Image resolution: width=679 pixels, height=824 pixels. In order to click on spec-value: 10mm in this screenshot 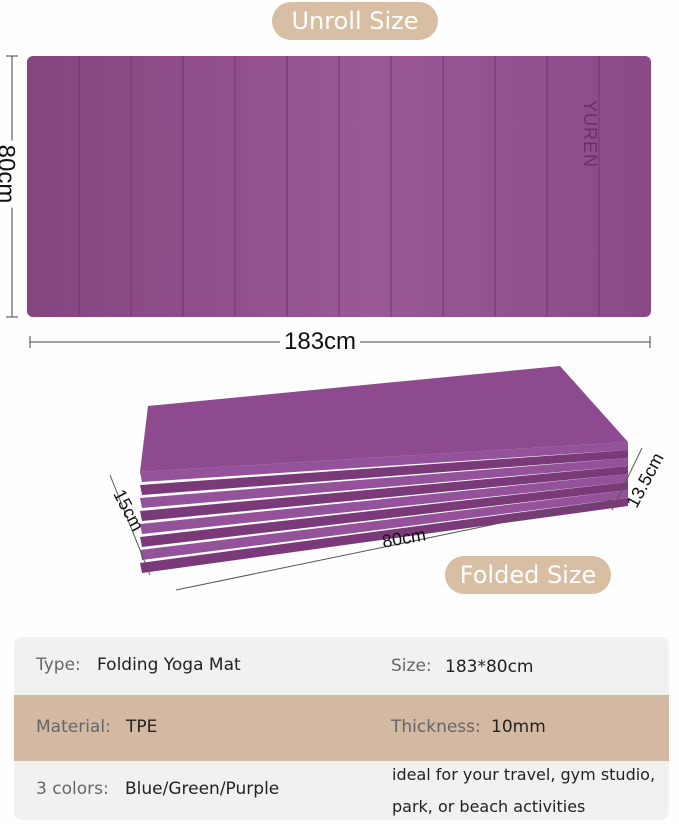, I will do `click(518, 727)`.